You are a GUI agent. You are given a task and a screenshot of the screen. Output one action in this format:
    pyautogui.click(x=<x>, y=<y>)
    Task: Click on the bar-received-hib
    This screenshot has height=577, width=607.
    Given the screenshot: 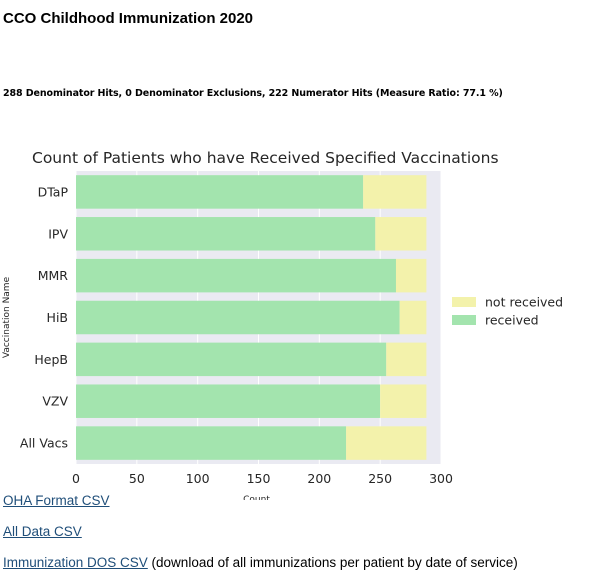 What is the action you would take?
    pyautogui.click(x=238, y=317)
    